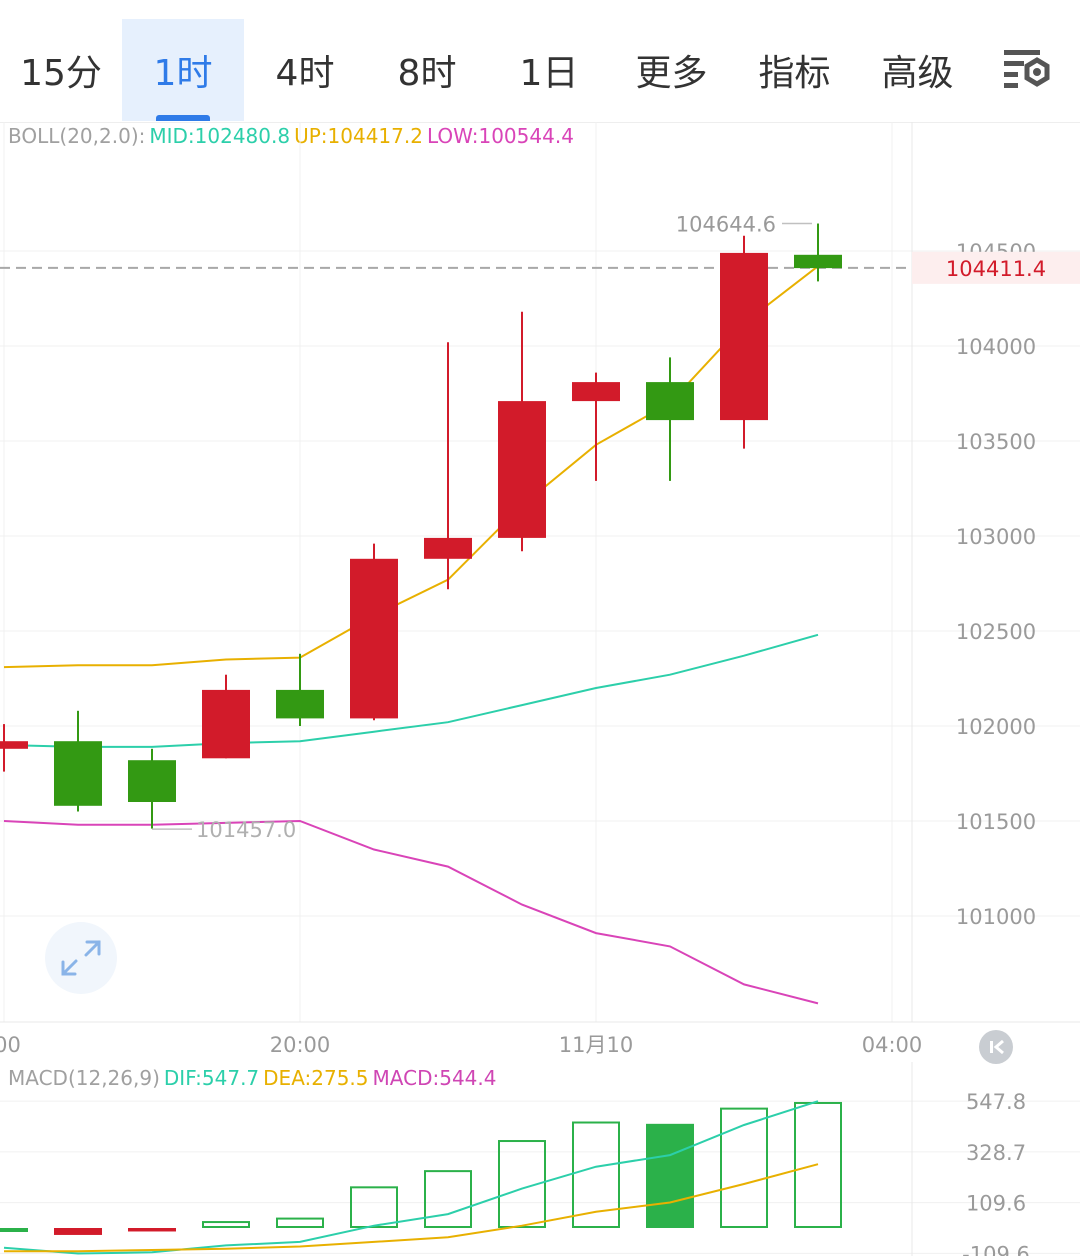 This screenshot has width=1080, height=1256. What do you see at coordinates (1029, 69) in the screenshot?
I see `settings-icon` at bounding box center [1029, 69].